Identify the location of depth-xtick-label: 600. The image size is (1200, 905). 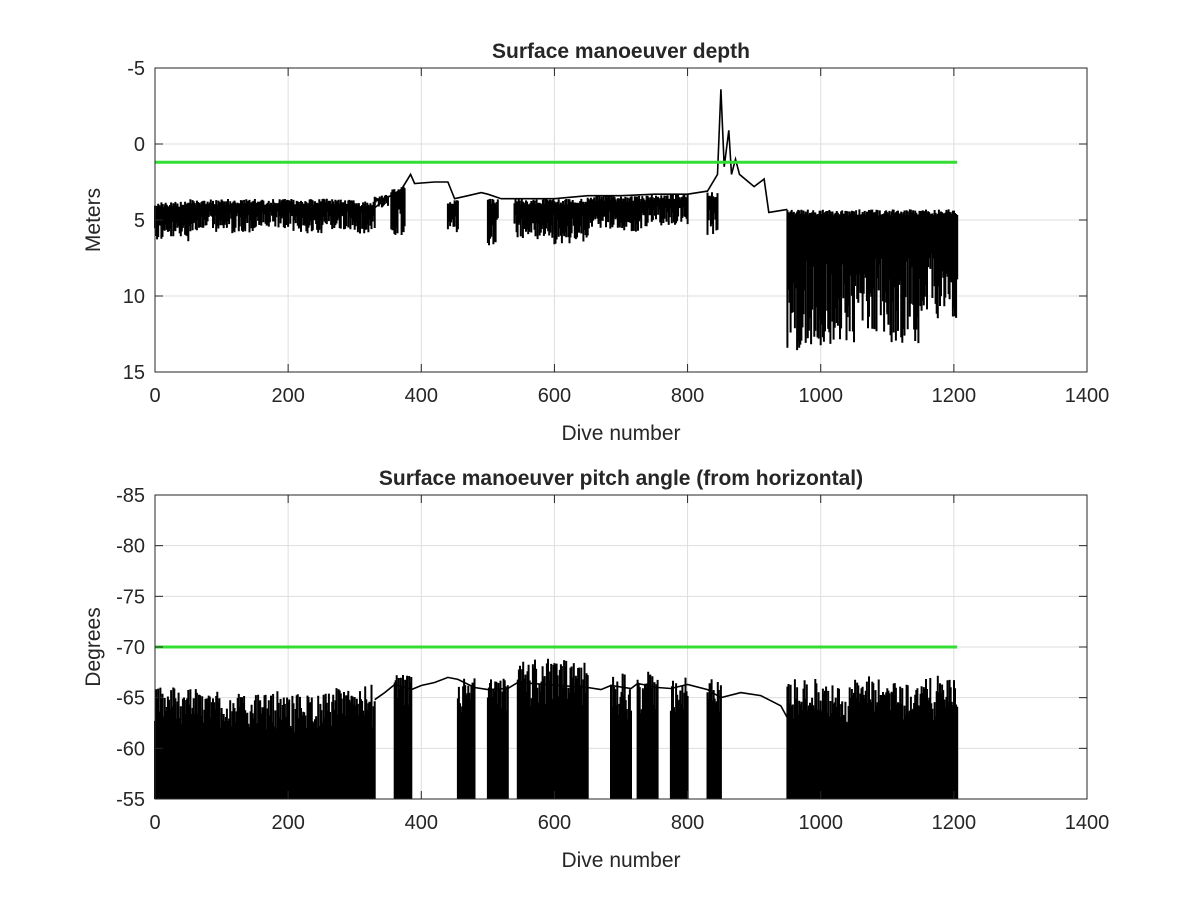
(554, 396).